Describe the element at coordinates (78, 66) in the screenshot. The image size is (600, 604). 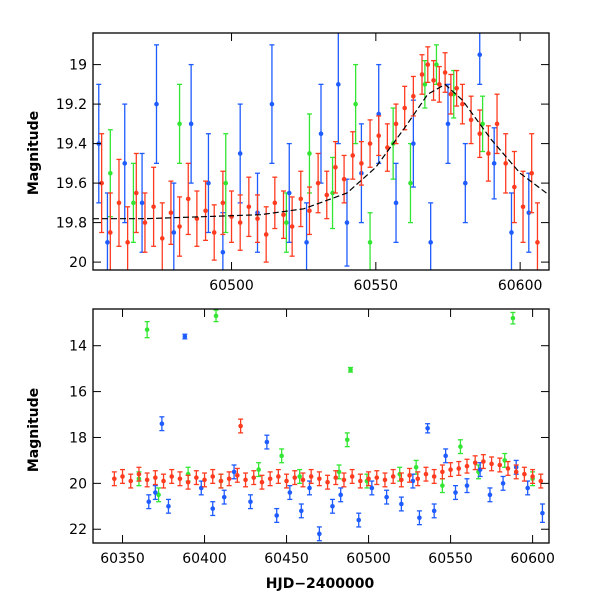
I see `top-y-tick-label: 19` at that location.